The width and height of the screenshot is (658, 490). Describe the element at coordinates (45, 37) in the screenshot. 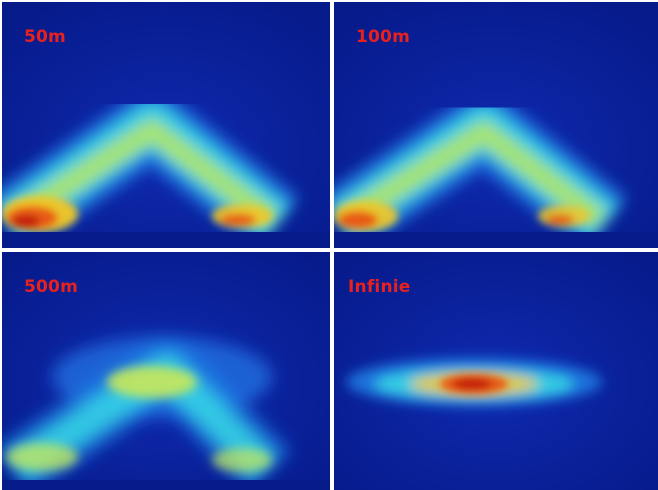

I see `panel-label: 50m` at that location.